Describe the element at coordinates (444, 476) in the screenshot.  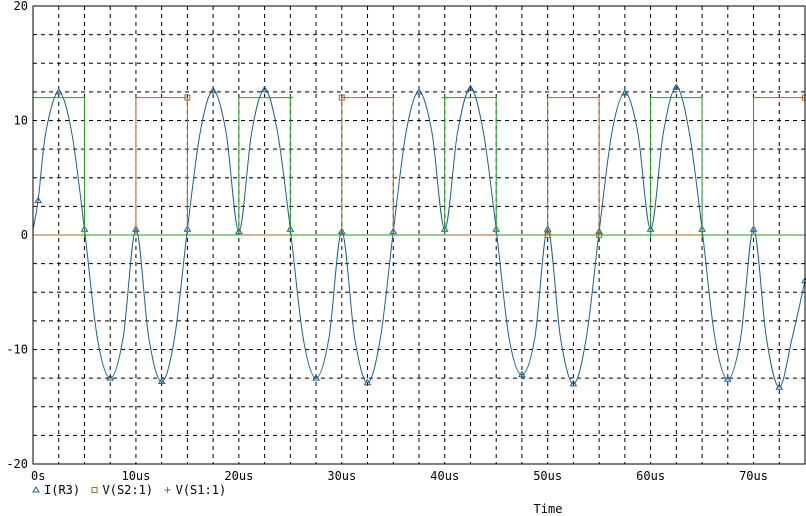
I see `x-tick-label: 40us` at that location.